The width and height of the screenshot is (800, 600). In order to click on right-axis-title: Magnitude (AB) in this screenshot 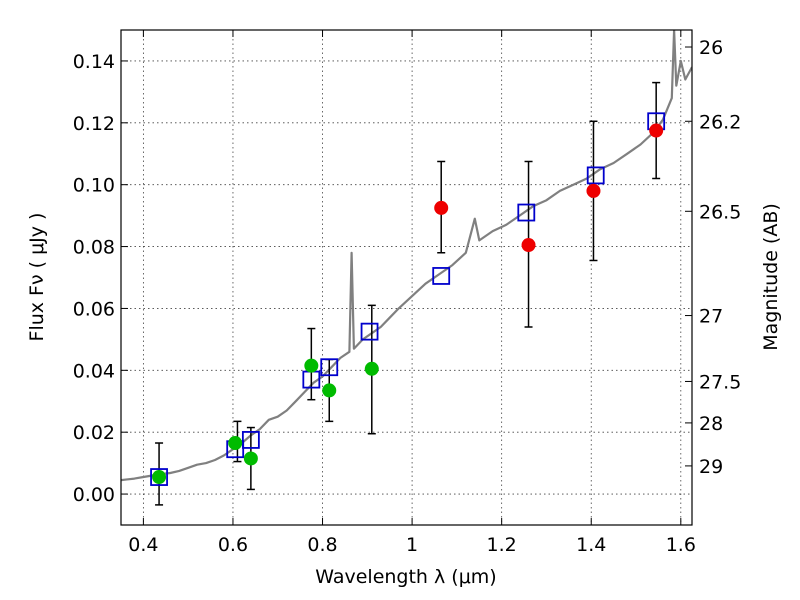, I will do `click(771, 277)`.